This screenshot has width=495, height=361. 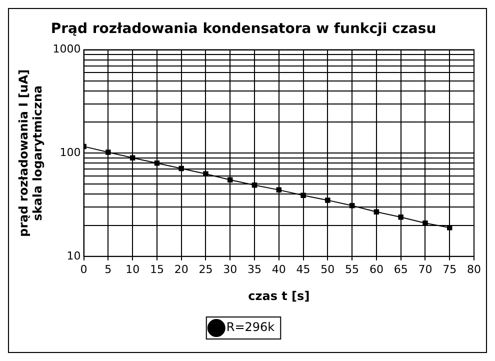 I want to click on x-tick-label: 55, so click(x=352, y=269).